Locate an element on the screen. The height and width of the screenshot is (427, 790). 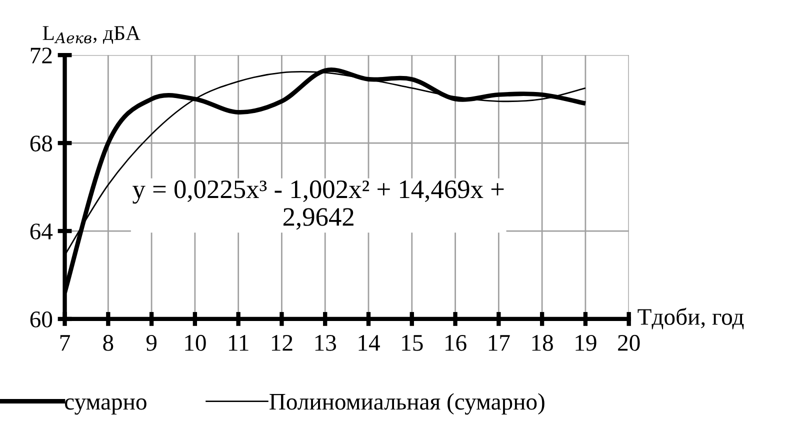
x-tick-label: 10 is located at coordinates (195, 342).